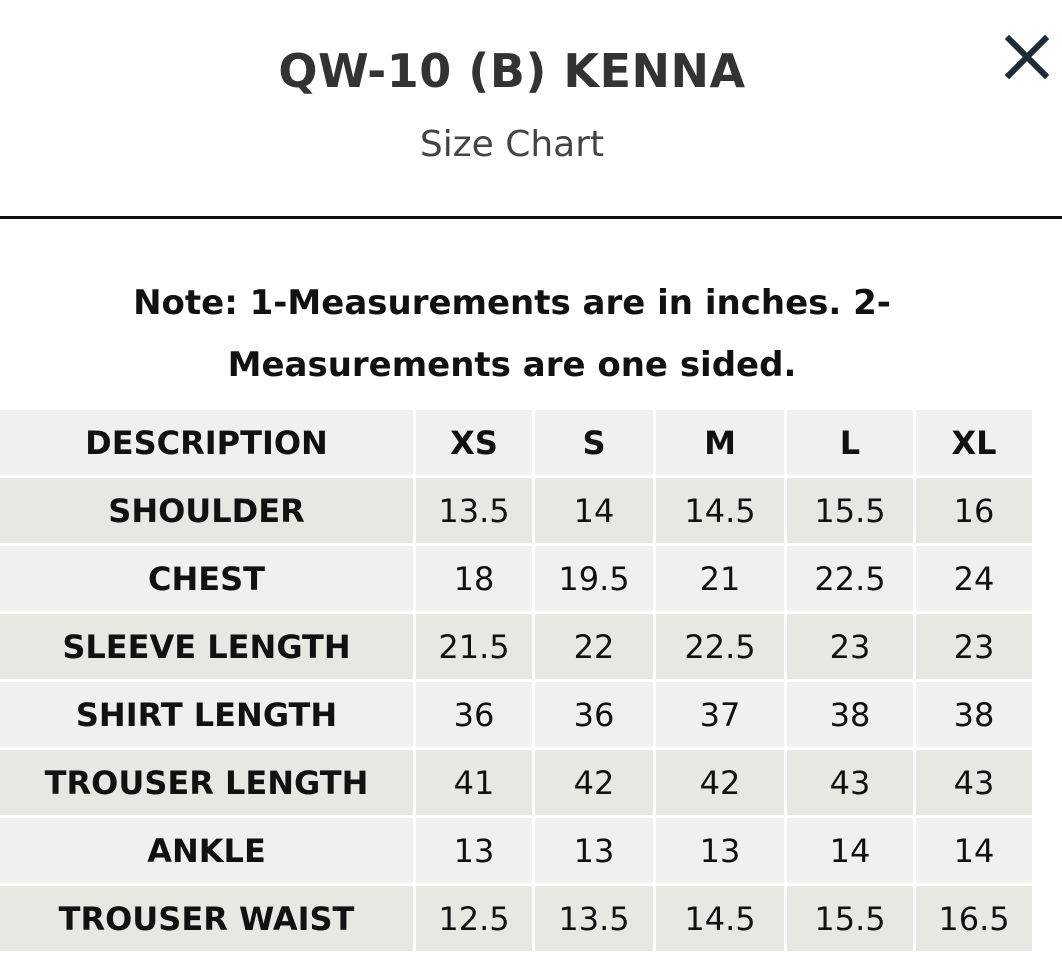 Image resolution: width=1062 pixels, height=977 pixels. What do you see at coordinates (512, 144) in the screenshot?
I see `page-subtitle: Size Chart` at bounding box center [512, 144].